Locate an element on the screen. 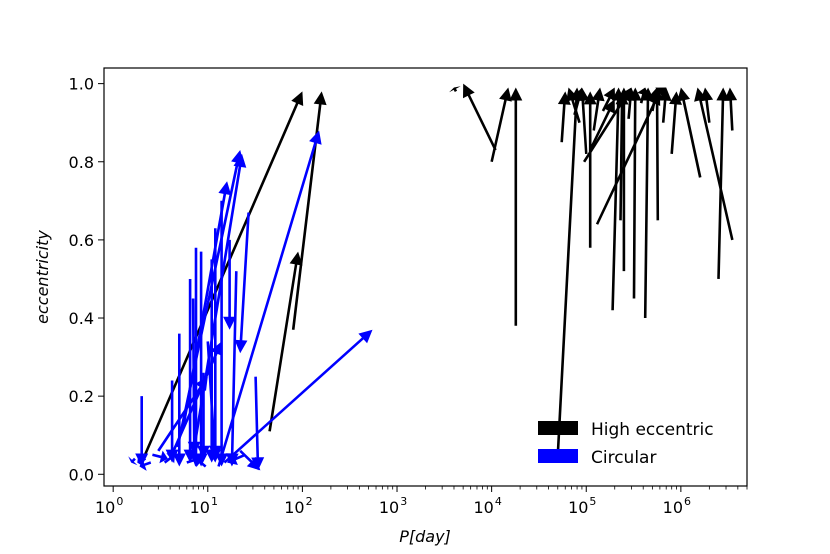 Image resolution: width=830 pixels, height=554 pixels. x-tick-exponent: 6 is located at coordinates (687, 501).